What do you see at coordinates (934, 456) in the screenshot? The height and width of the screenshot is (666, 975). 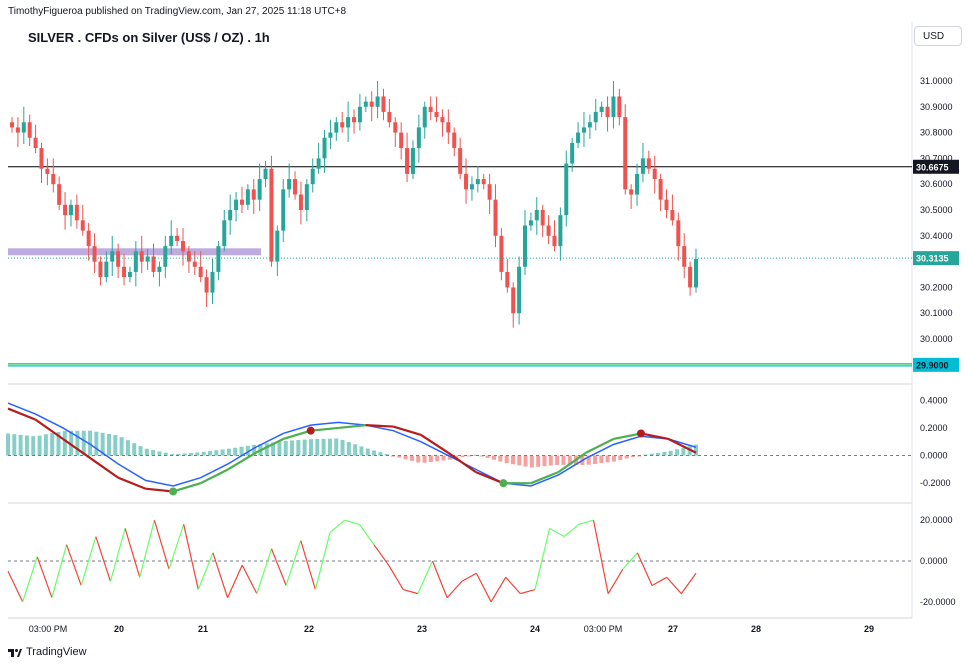 I see `macd-y-tick: 0.0000` at bounding box center [934, 456].